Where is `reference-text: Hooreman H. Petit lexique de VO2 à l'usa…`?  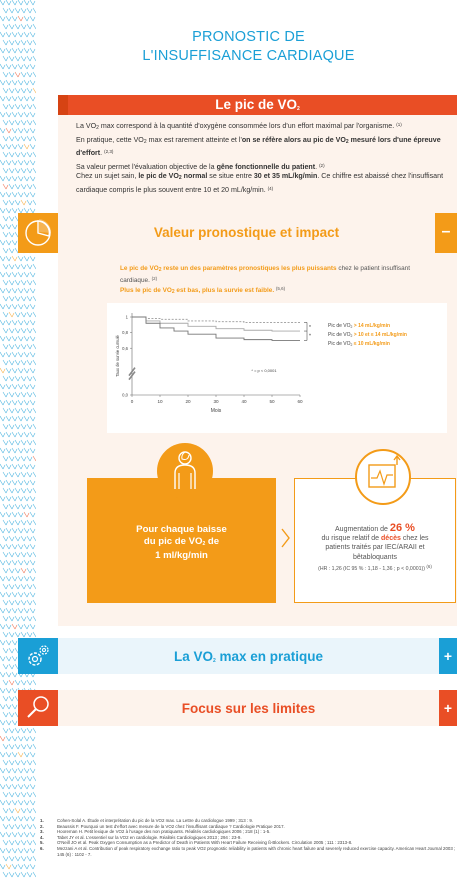 reference-text: Hooreman H. Petit lexique de VO2 à l'usa… is located at coordinates (164, 832).